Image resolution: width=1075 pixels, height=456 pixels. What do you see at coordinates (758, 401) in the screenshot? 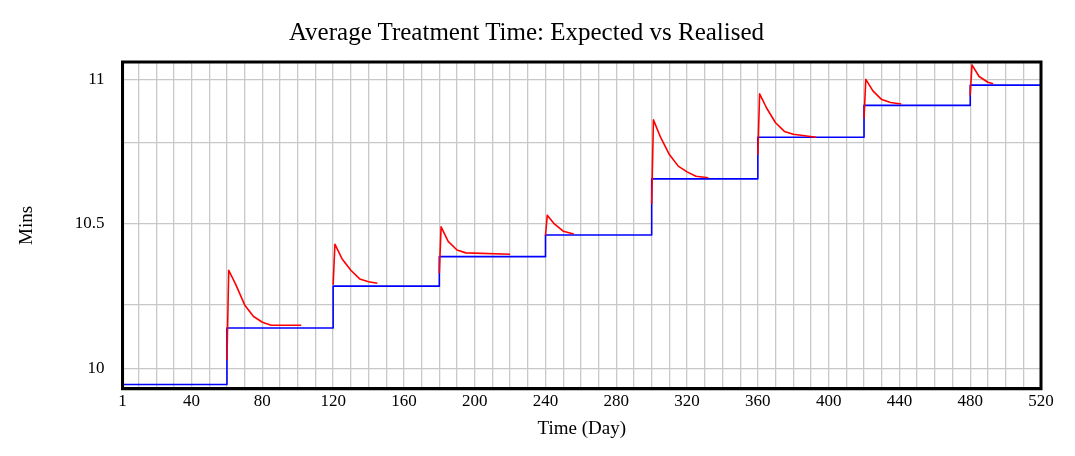
I see `x-tick-label: 360` at bounding box center [758, 401].